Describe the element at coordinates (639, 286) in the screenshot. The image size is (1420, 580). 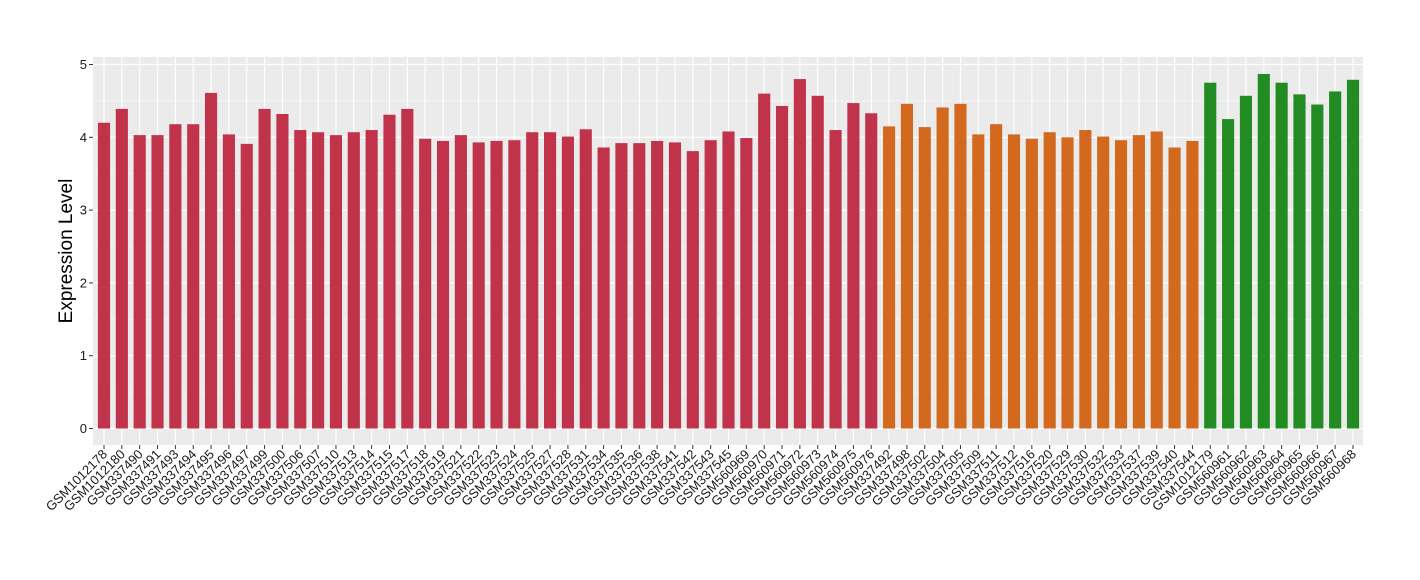
I see `bar-GSM337536` at that location.